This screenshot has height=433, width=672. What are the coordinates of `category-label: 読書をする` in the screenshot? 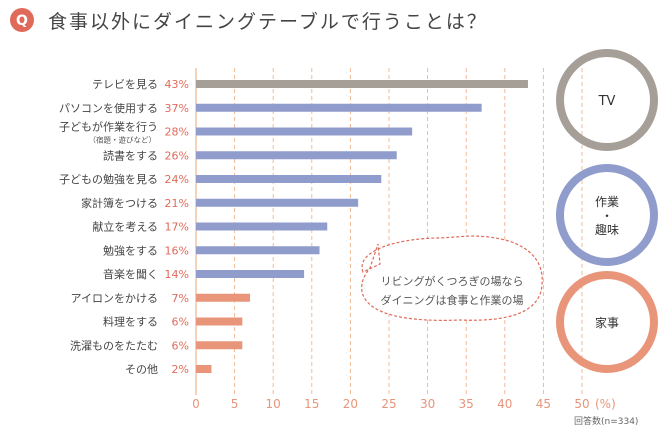 It's located at (130, 155).